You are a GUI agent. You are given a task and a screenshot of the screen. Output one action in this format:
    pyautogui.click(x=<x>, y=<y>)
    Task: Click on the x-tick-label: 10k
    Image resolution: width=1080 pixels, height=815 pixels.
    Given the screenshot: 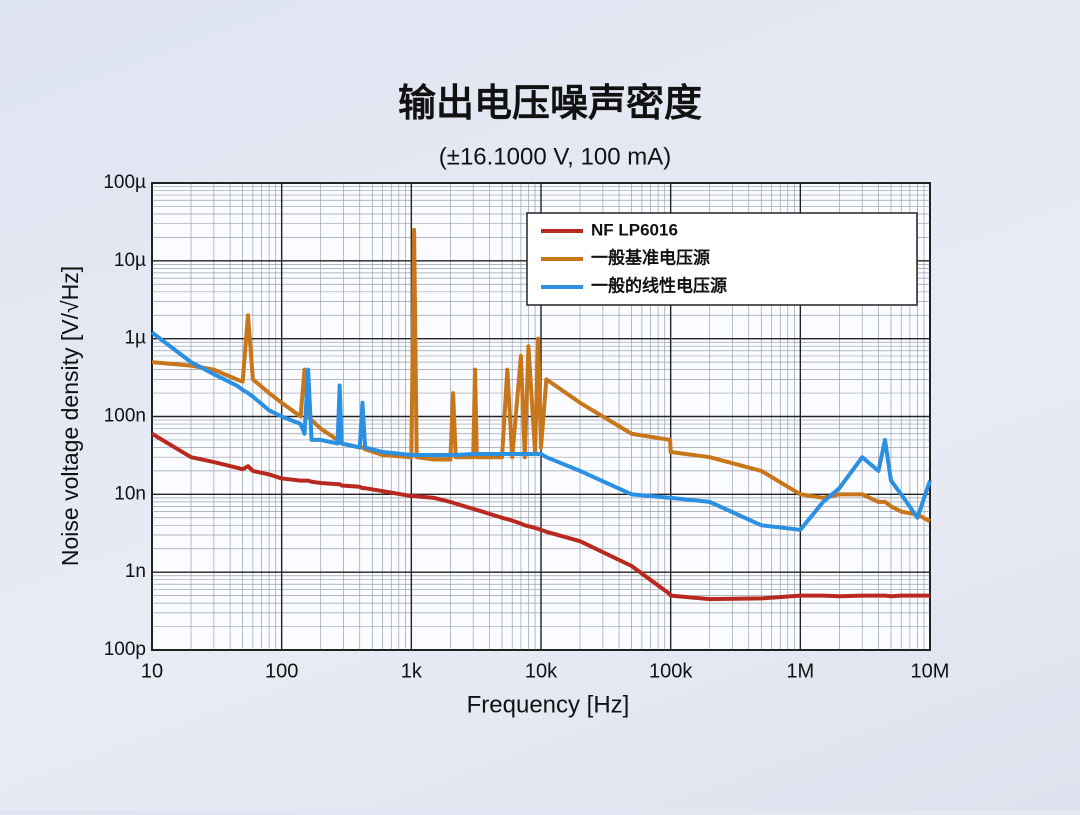 What is the action you would take?
    pyautogui.click(x=541, y=671)
    